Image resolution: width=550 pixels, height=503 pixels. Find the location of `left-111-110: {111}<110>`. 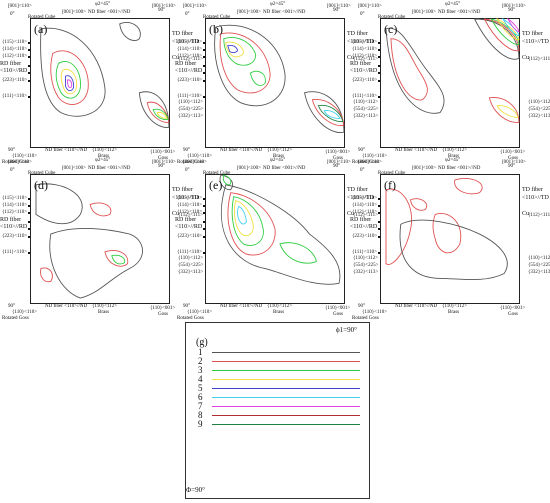

left-111-110: {111}<110> is located at coordinates (14, 252).